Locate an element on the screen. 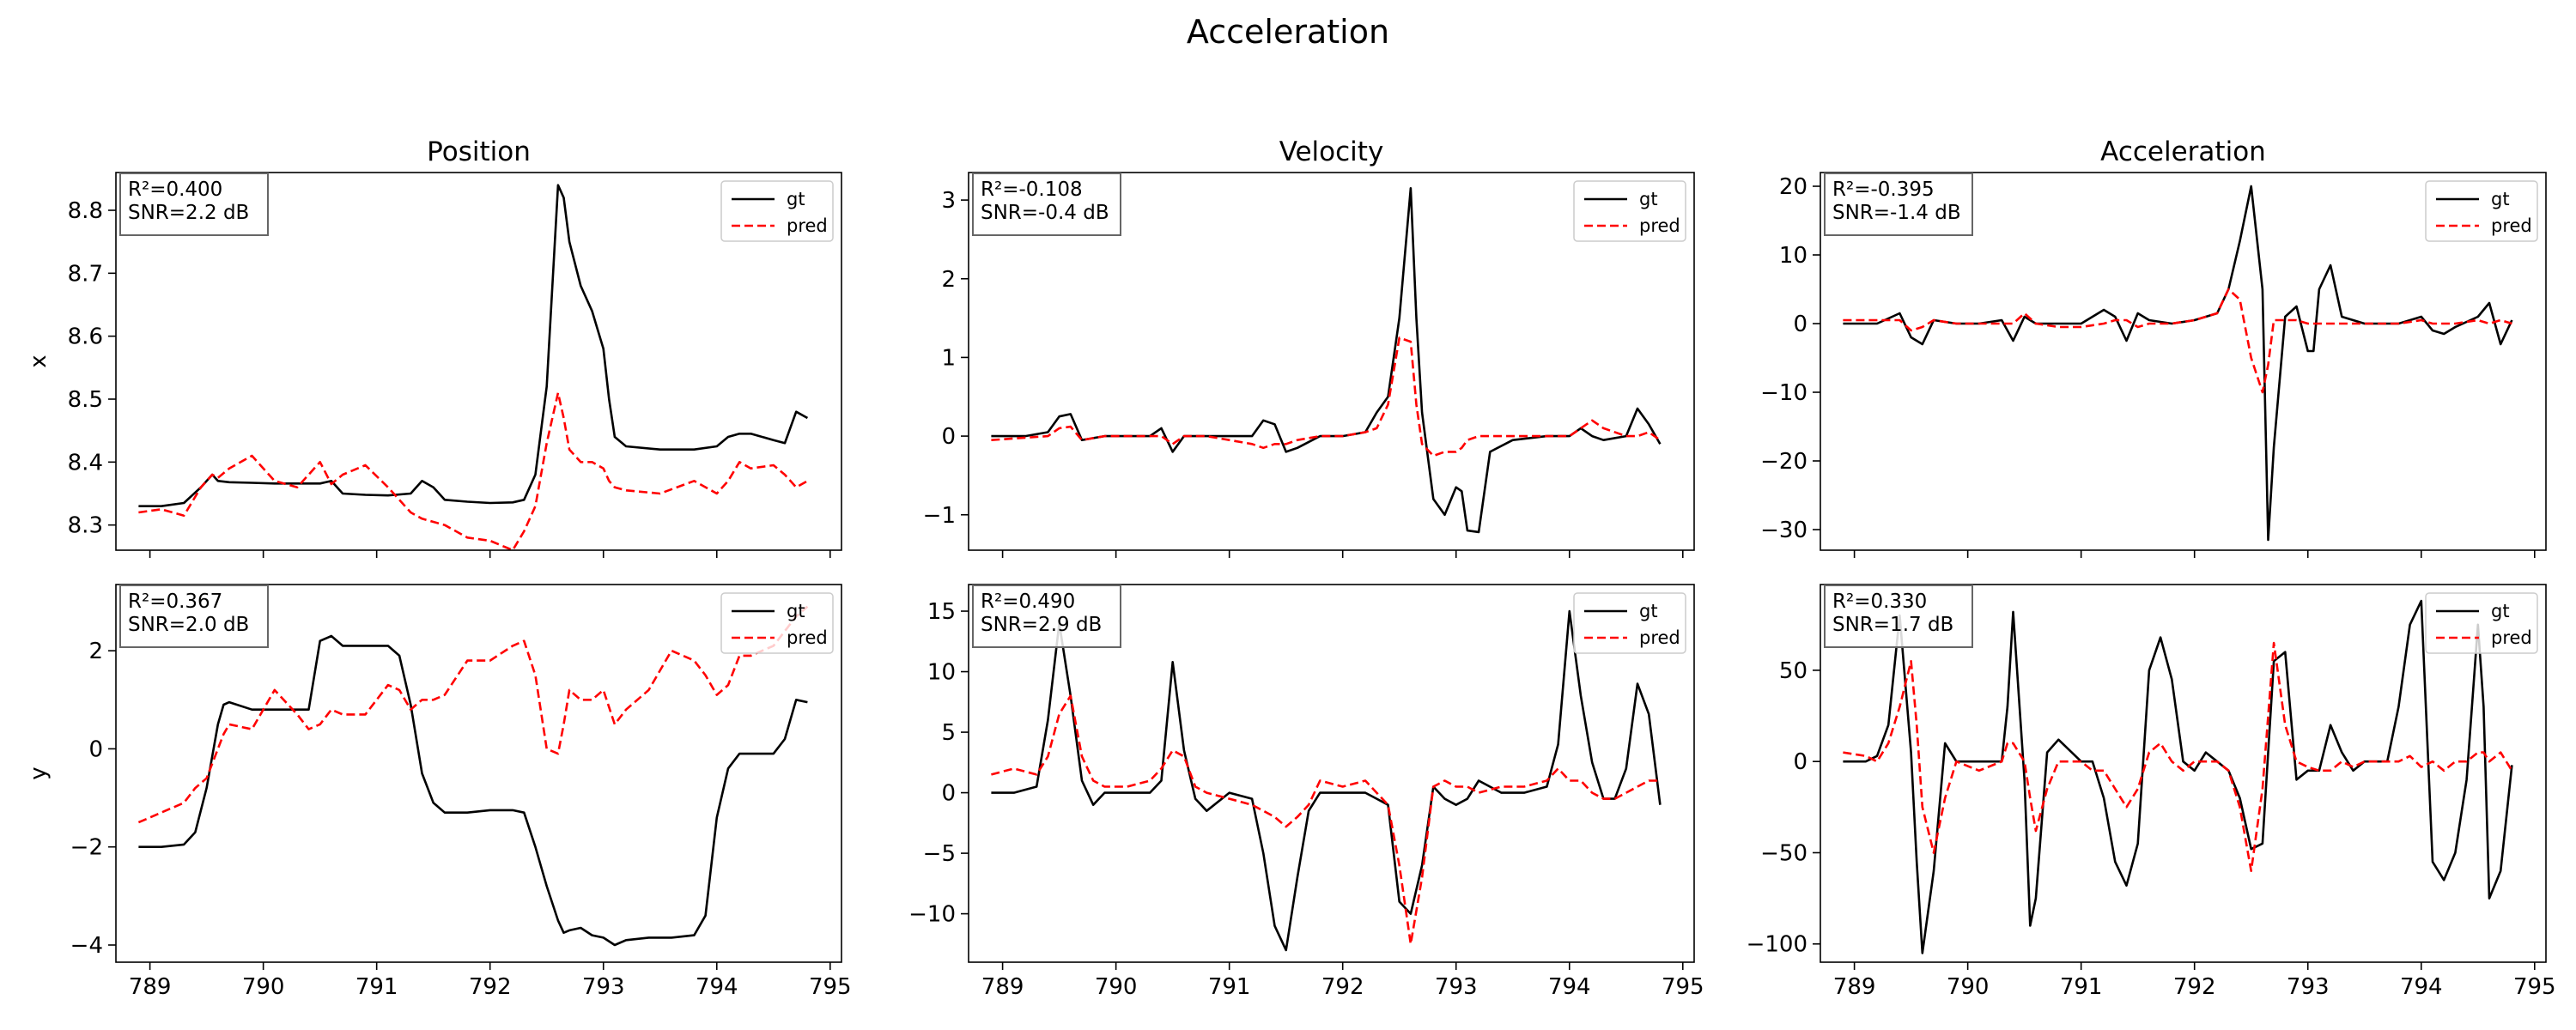 This screenshot has width=2576, height=1030. x-tick-label: 791 is located at coordinates (1229, 987).